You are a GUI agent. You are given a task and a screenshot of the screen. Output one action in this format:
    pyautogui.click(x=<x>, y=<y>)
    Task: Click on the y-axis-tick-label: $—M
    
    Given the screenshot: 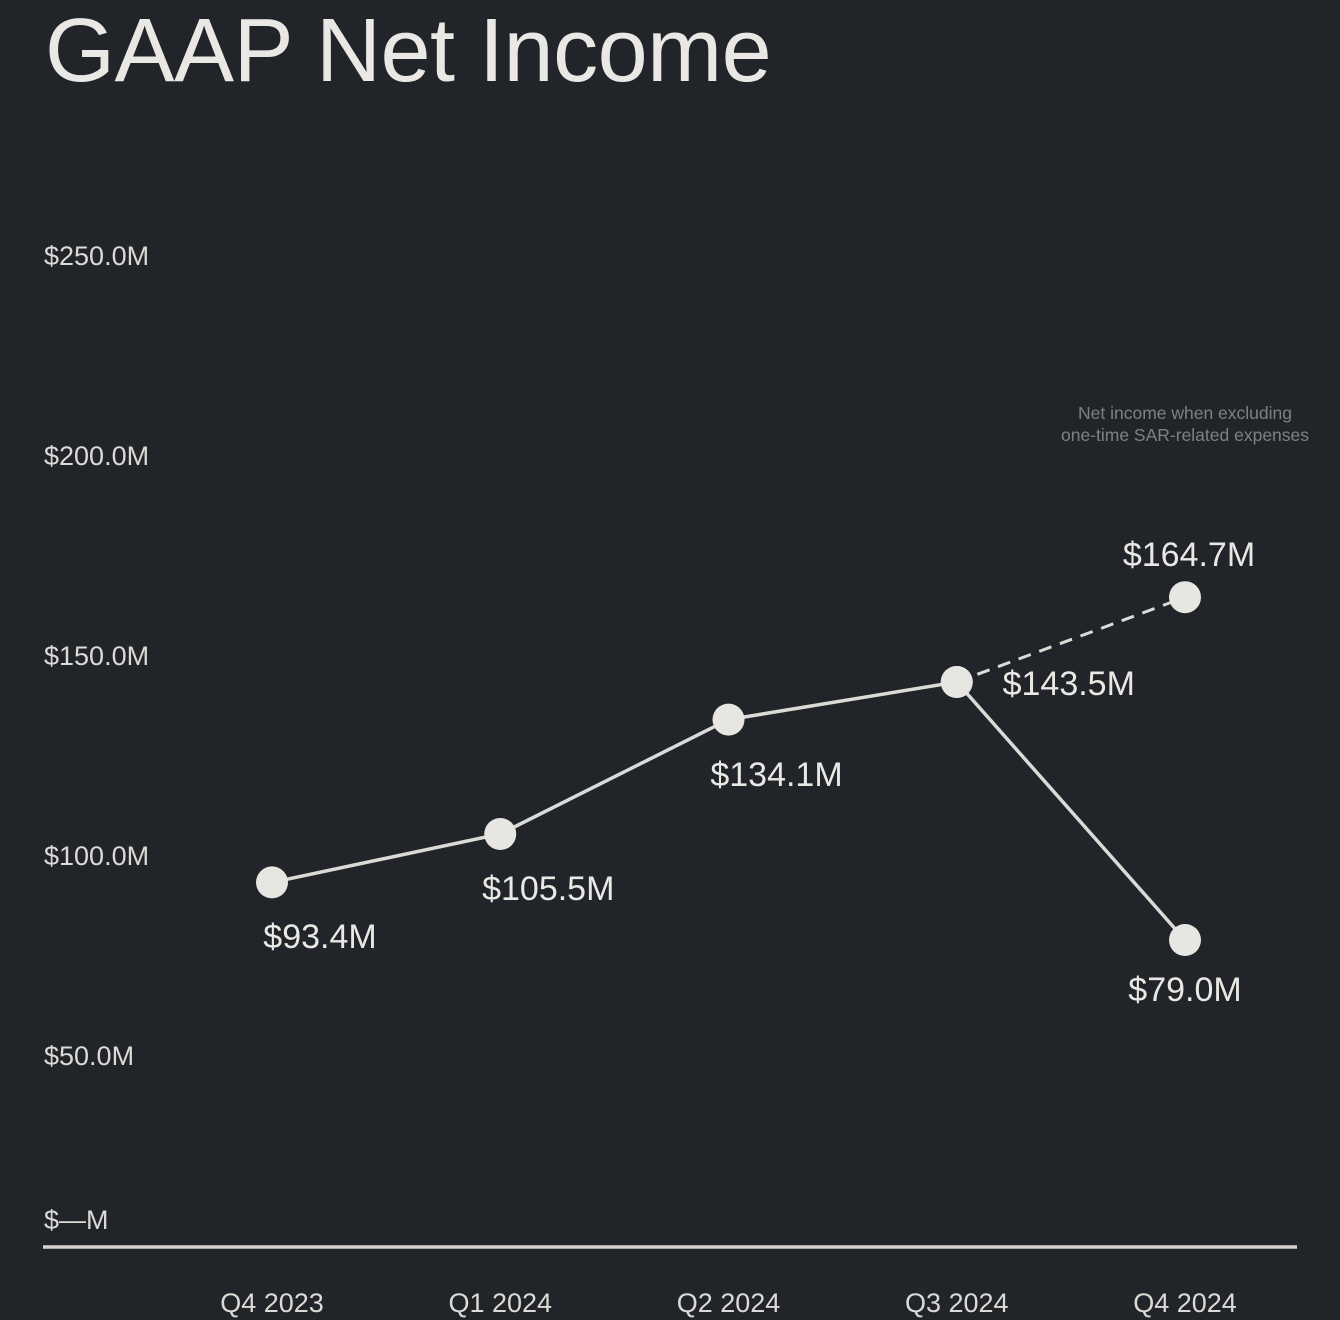 What is the action you would take?
    pyautogui.click(x=76, y=1220)
    